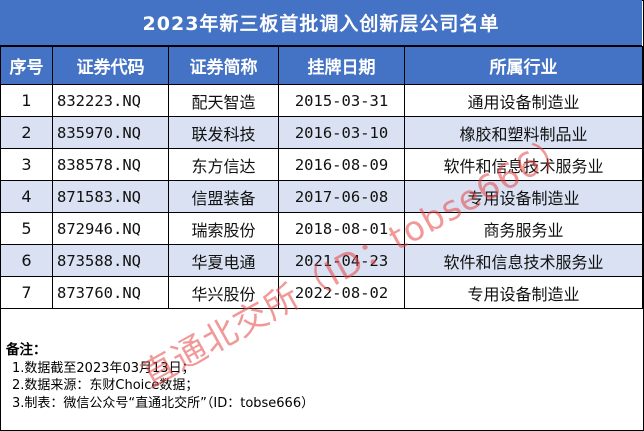  Describe the element at coordinates (223, 196) in the screenshot. I see `cell-name: 信盟装备` at that location.